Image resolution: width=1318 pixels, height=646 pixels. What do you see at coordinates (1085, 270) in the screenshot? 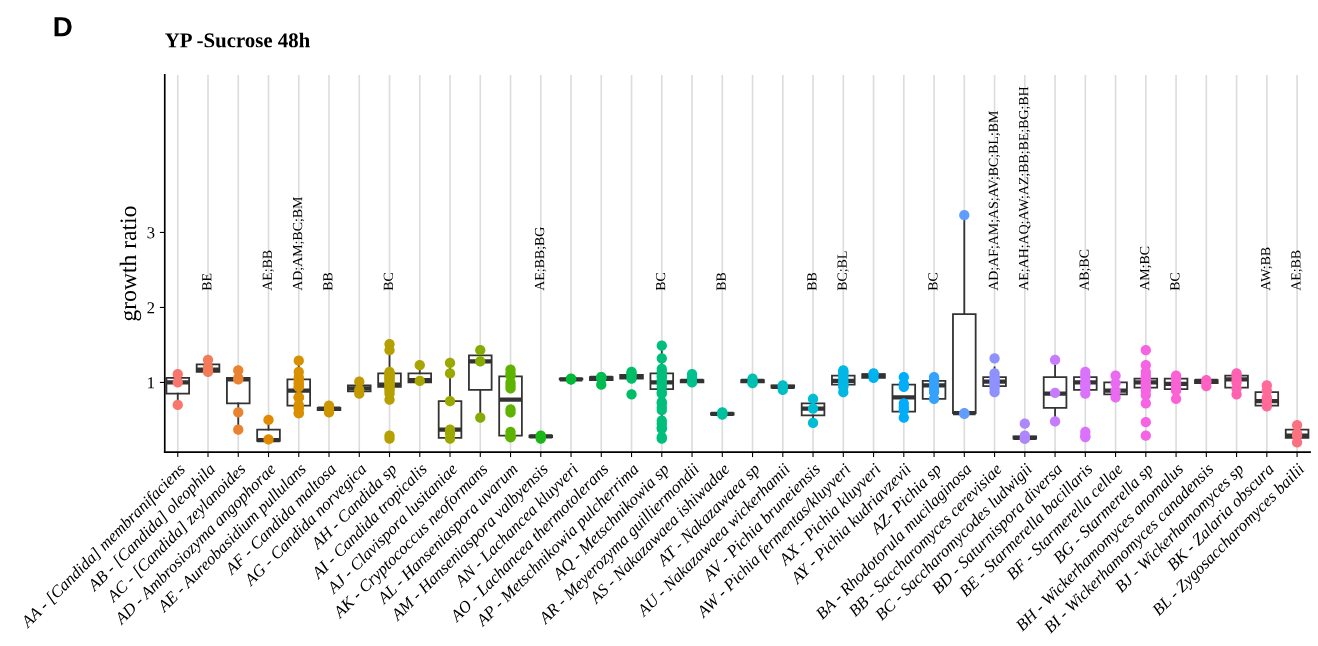
I see `annotation: AB;BC` at bounding box center [1085, 270].